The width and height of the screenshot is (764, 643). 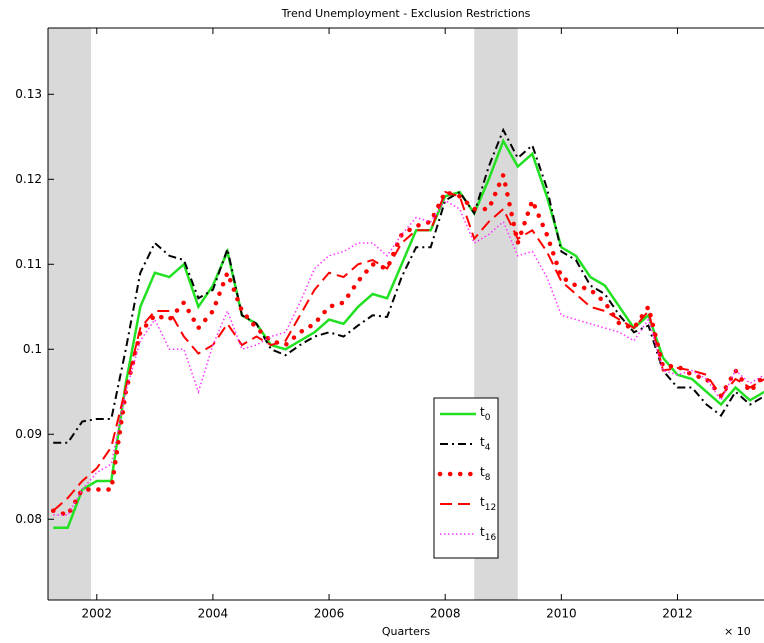 What do you see at coordinates (28, 264) in the screenshot?
I see `y-tick-label: 0.11` at bounding box center [28, 264].